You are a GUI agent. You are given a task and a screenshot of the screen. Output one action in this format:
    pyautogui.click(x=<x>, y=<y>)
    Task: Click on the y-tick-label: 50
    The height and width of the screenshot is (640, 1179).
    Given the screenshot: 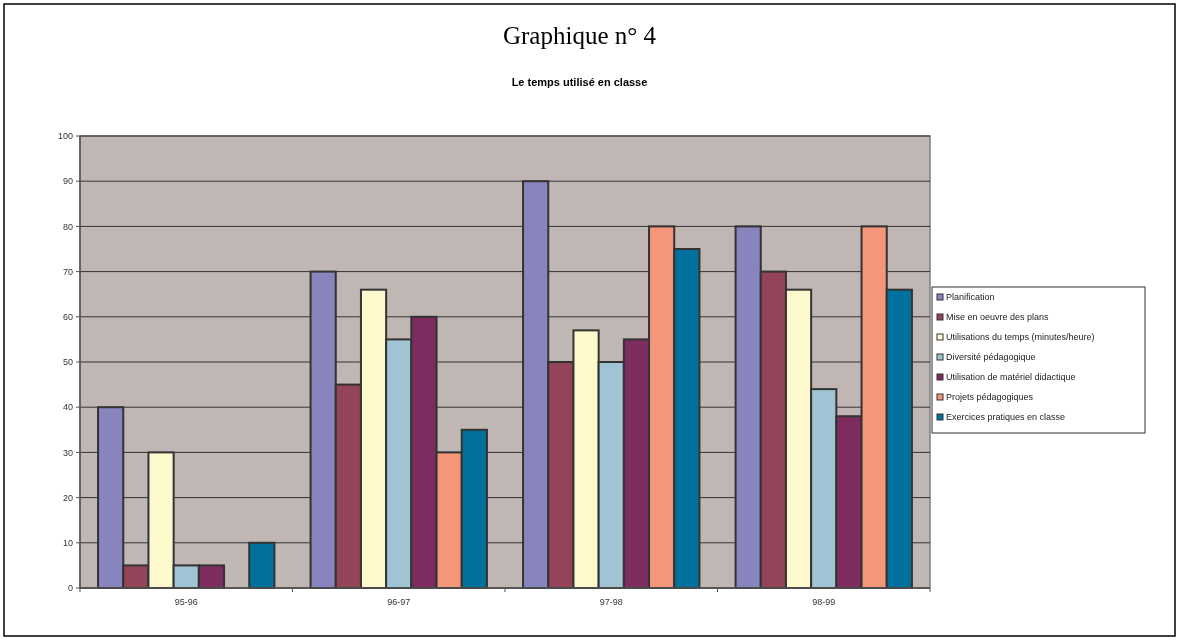 What is the action you would take?
    pyautogui.click(x=67, y=362)
    